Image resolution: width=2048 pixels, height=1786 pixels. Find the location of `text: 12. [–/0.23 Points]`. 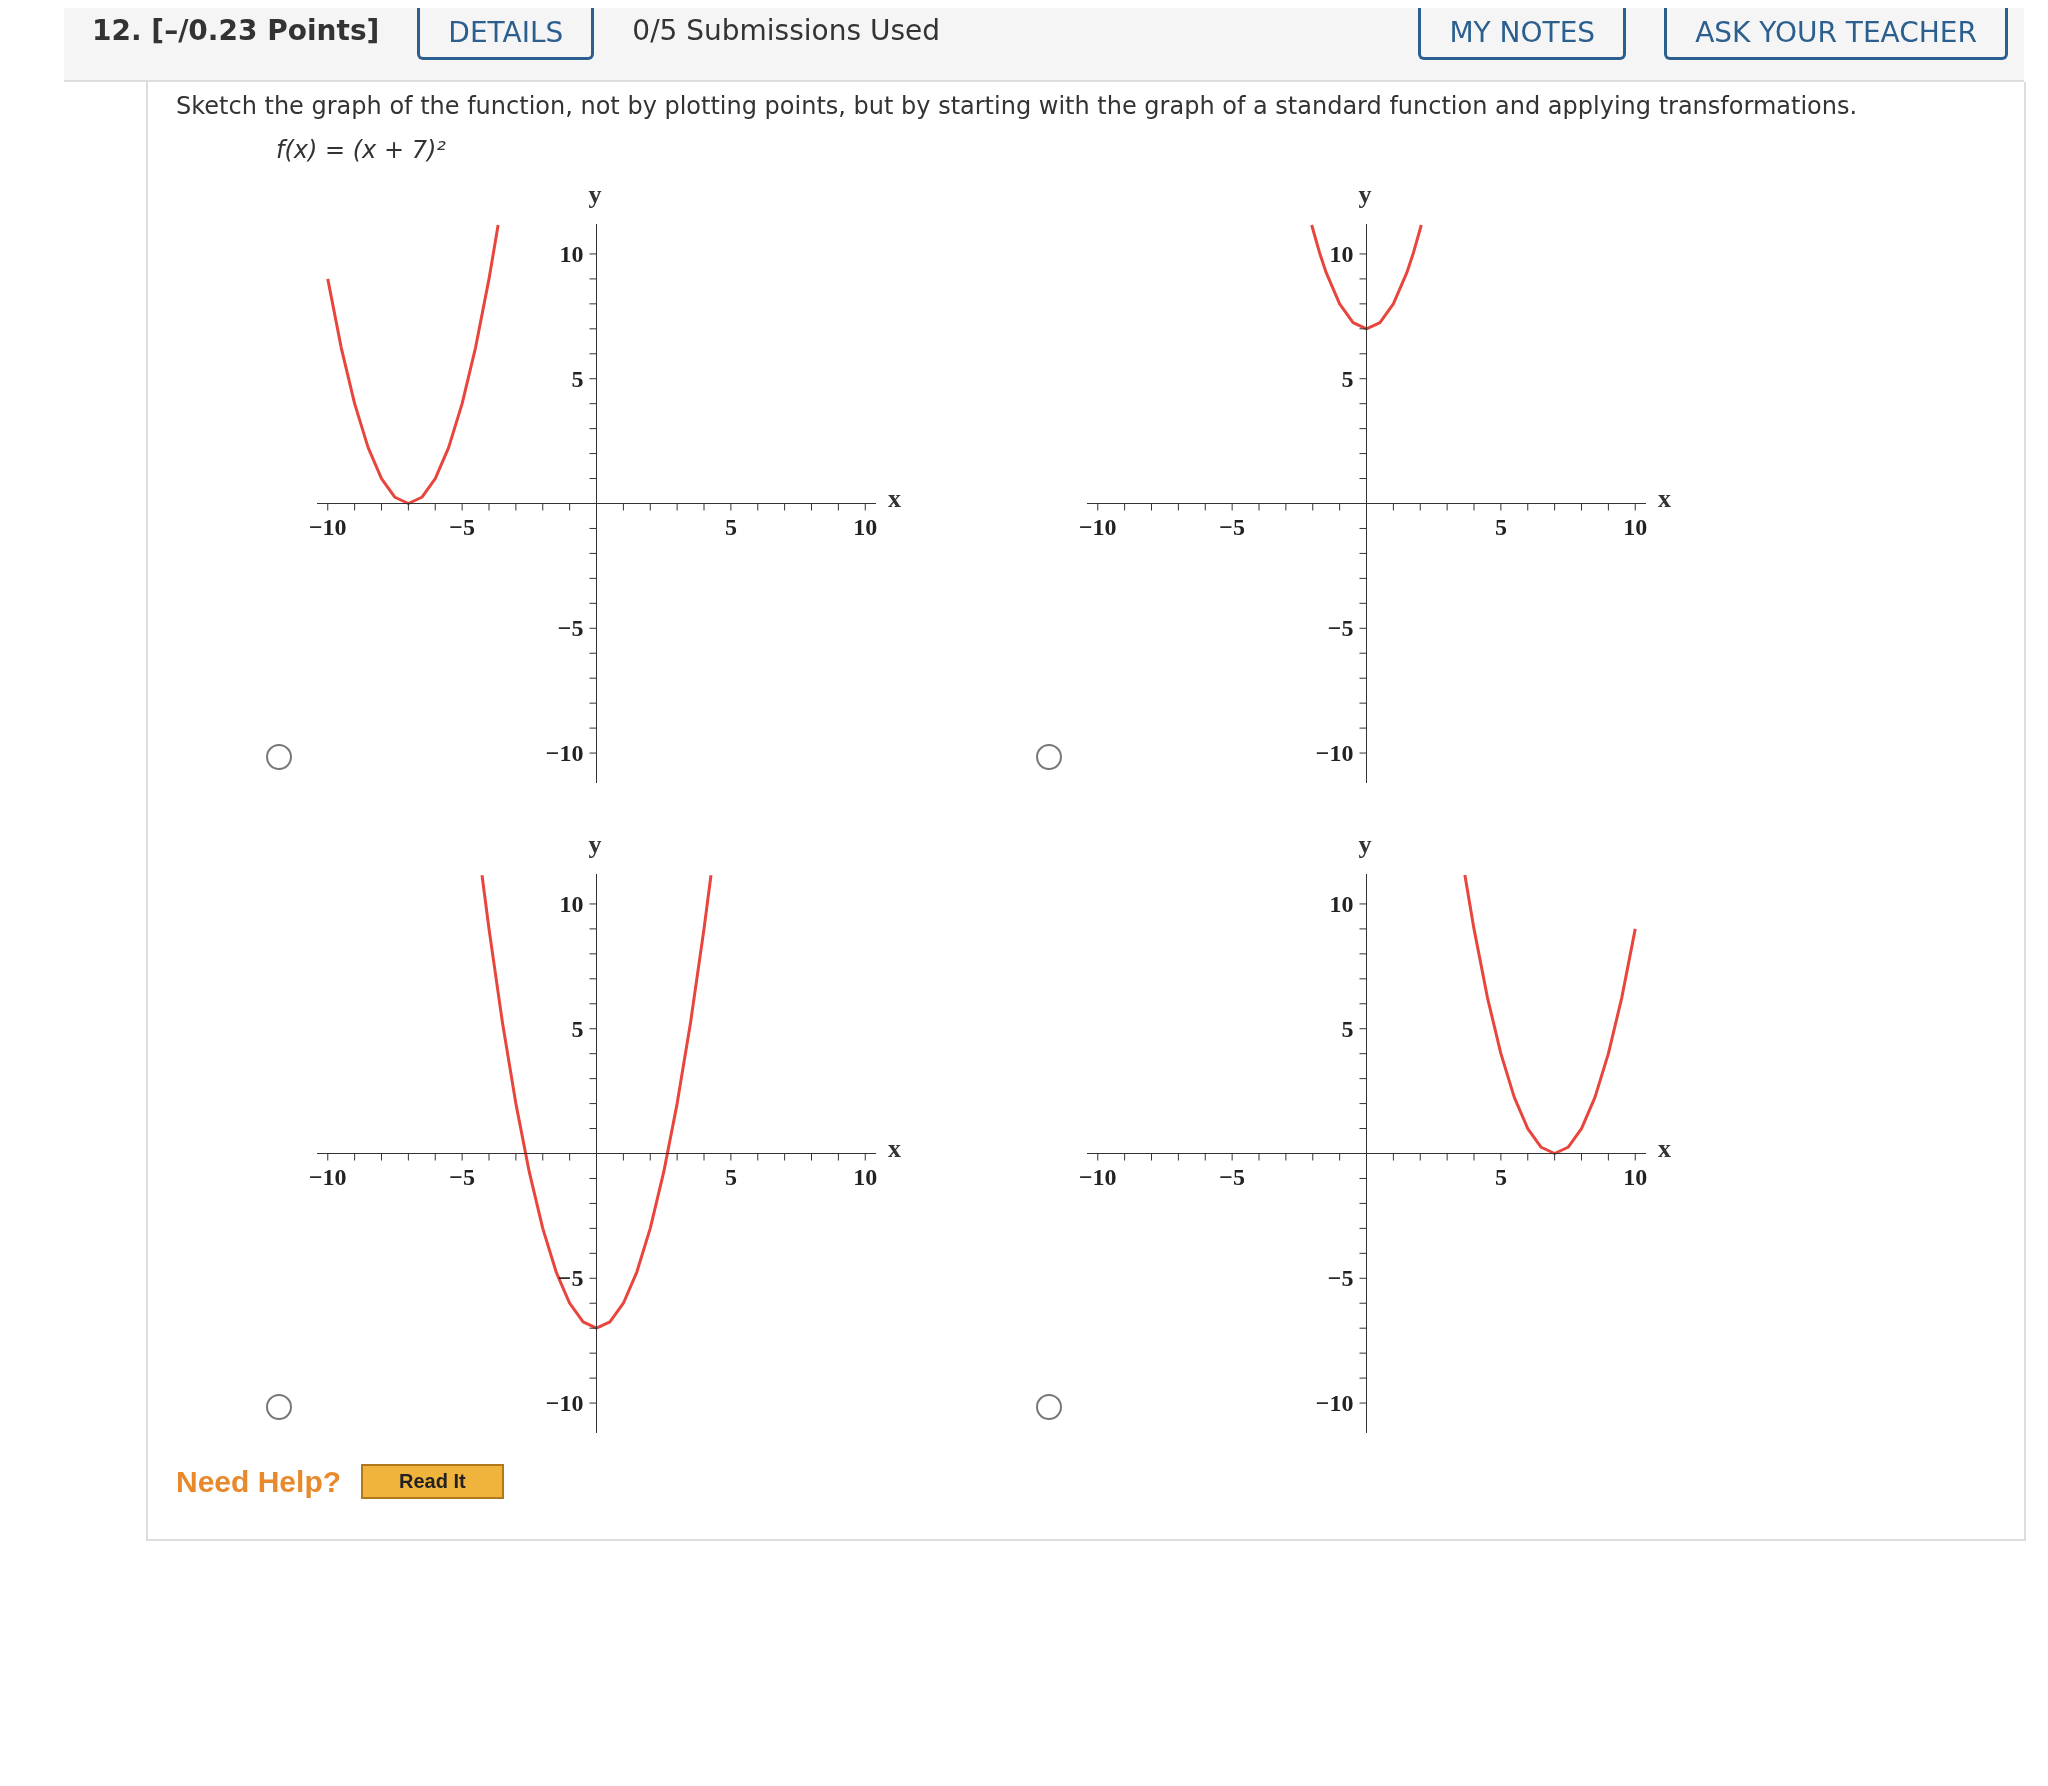

text: 12. [–/0.23 Points] is located at coordinates (236, 30).